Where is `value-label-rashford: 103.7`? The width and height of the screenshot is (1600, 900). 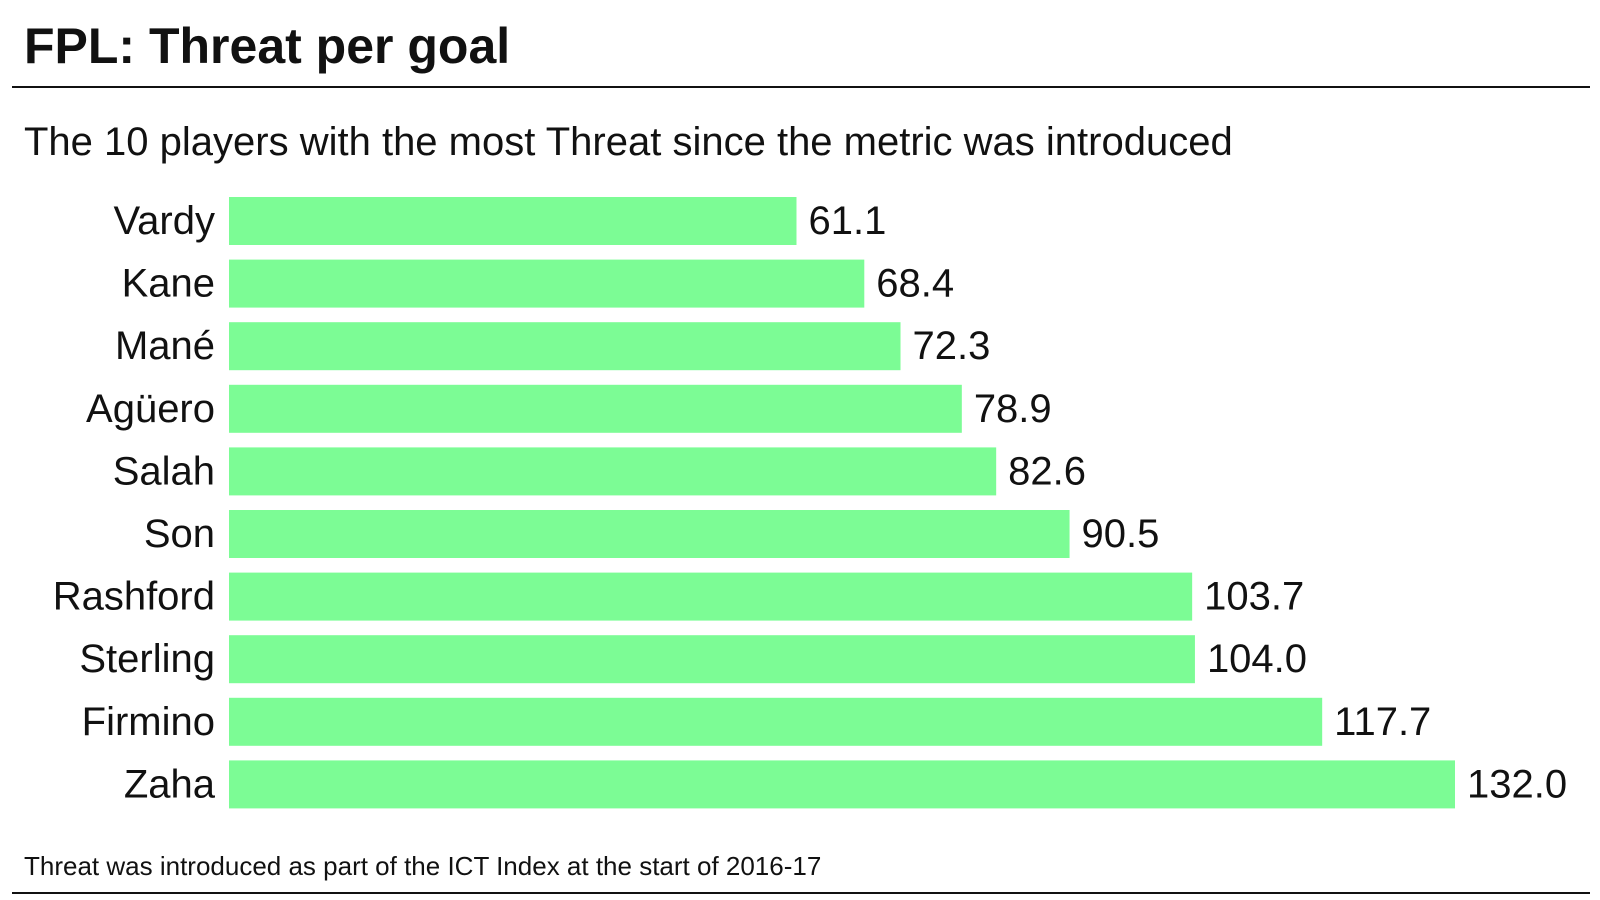
value-label-rashford: 103.7 is located at coordinates (1254, 597).